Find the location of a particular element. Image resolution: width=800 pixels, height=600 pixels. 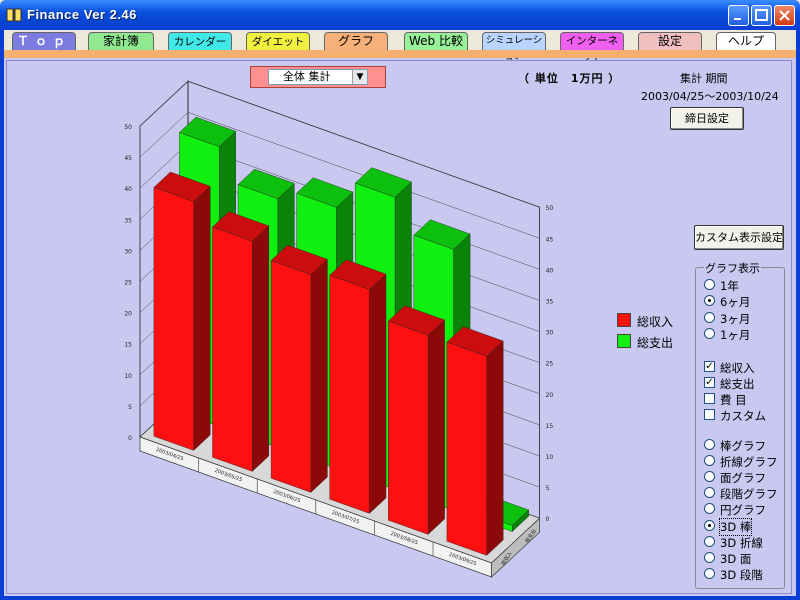

option-label: 折線グラフ is located at coordinates (749, 462).